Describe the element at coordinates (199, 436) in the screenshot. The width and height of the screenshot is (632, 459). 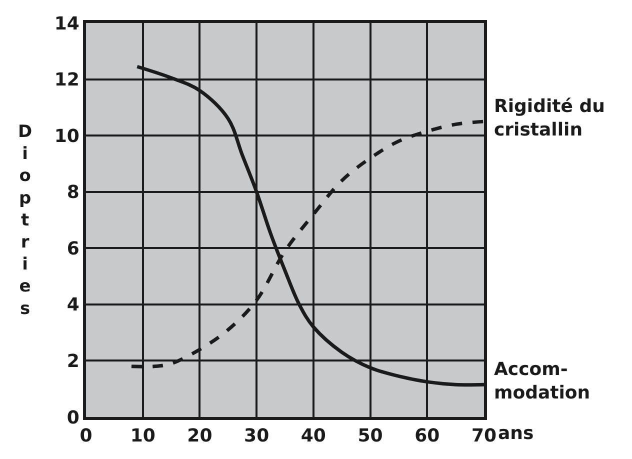
I see `x-tick-label: 20` at that location.